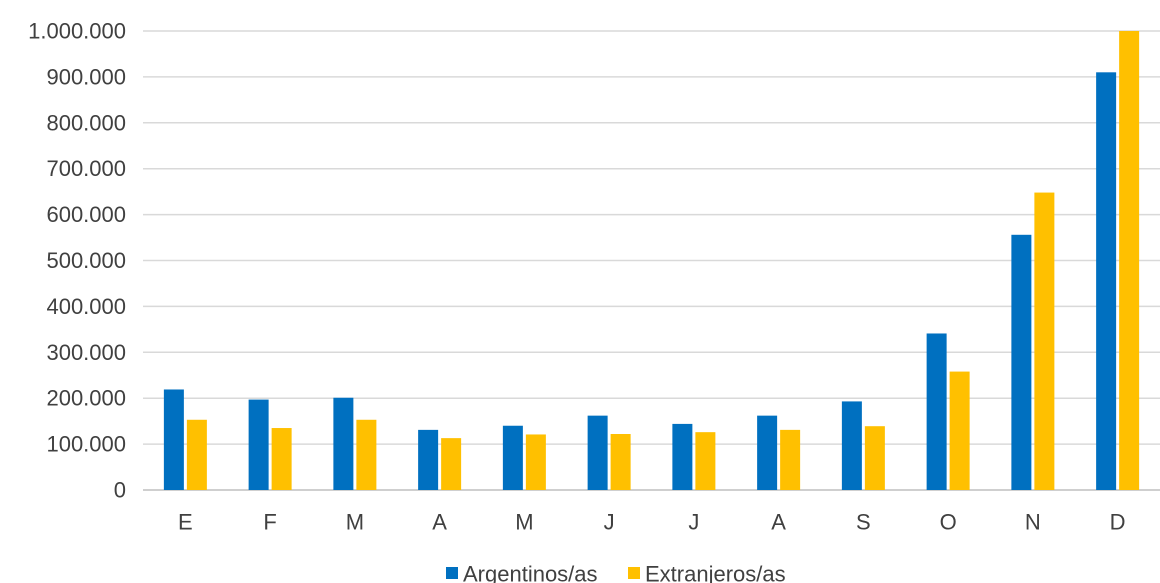 This screenshot has height=583, width=1160. Describe the element at coordinates (86, 444) in the screenshot. I see `y-tick-label: 100.000` at that location.